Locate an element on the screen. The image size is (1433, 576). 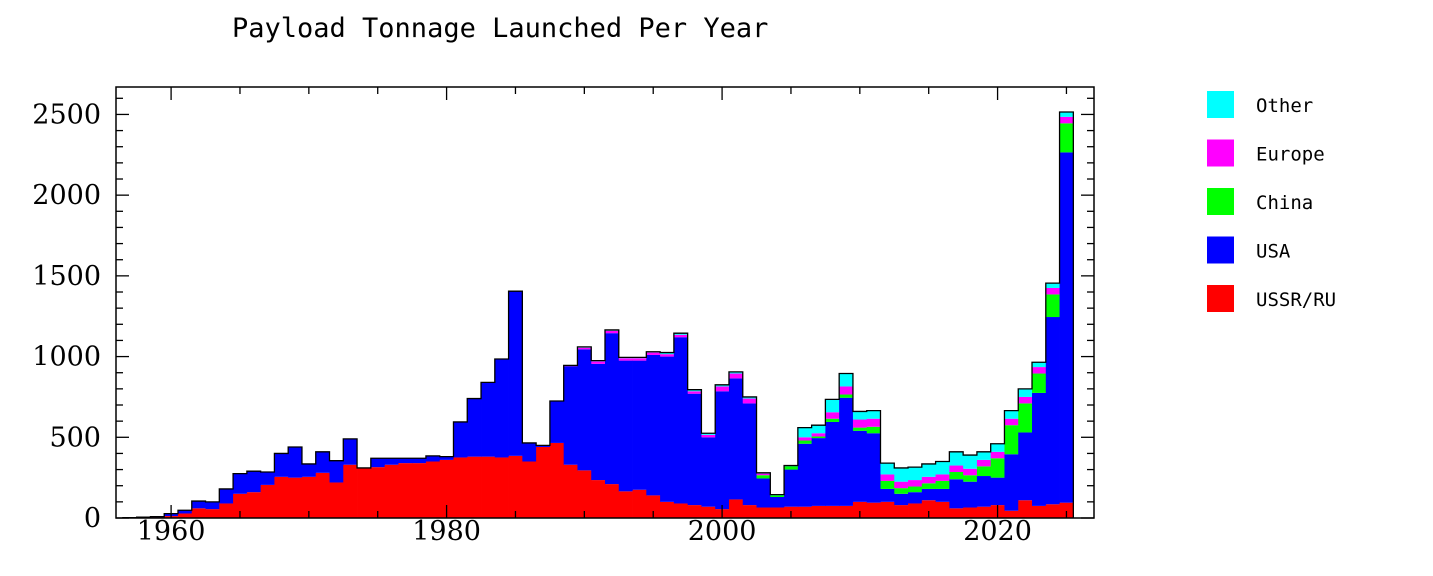
bar-usa-2000 is located at coordinates (722, 450).